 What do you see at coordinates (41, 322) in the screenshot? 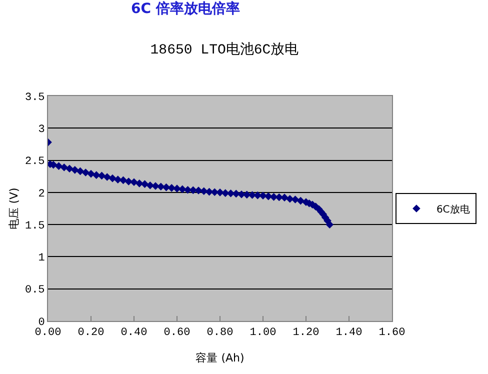
I see `y-tick-label: 0` at bounding box center [41, 322].